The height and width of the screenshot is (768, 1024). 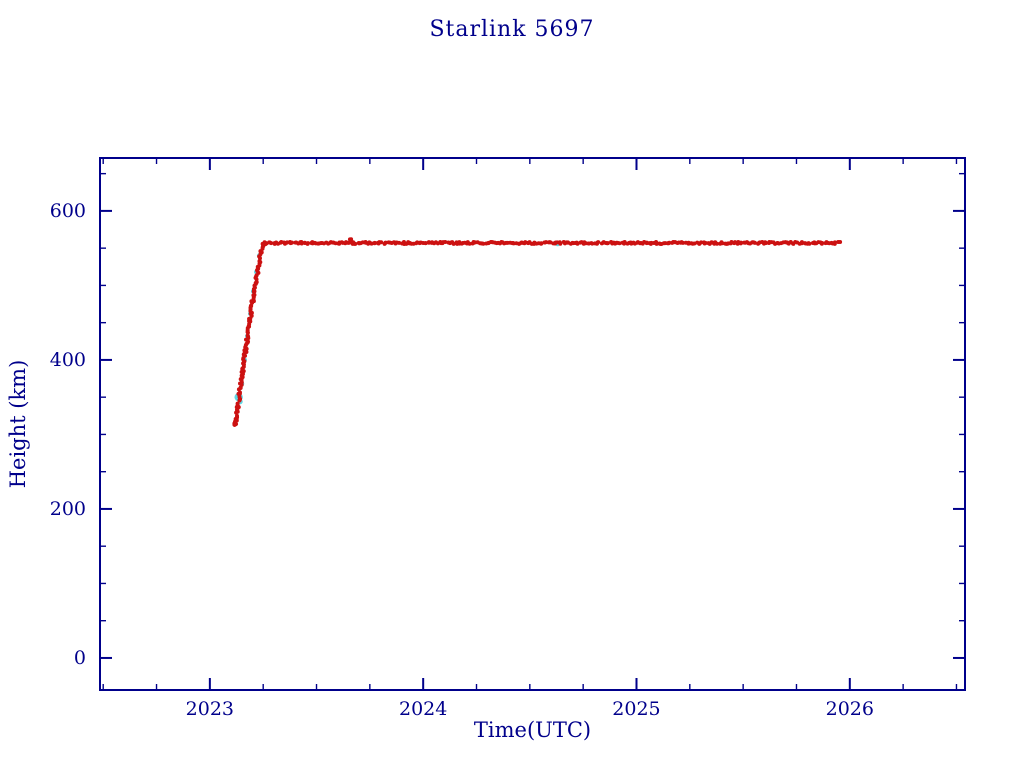 I want to click on y-tick-label: 200, so click(x=68, y=509).